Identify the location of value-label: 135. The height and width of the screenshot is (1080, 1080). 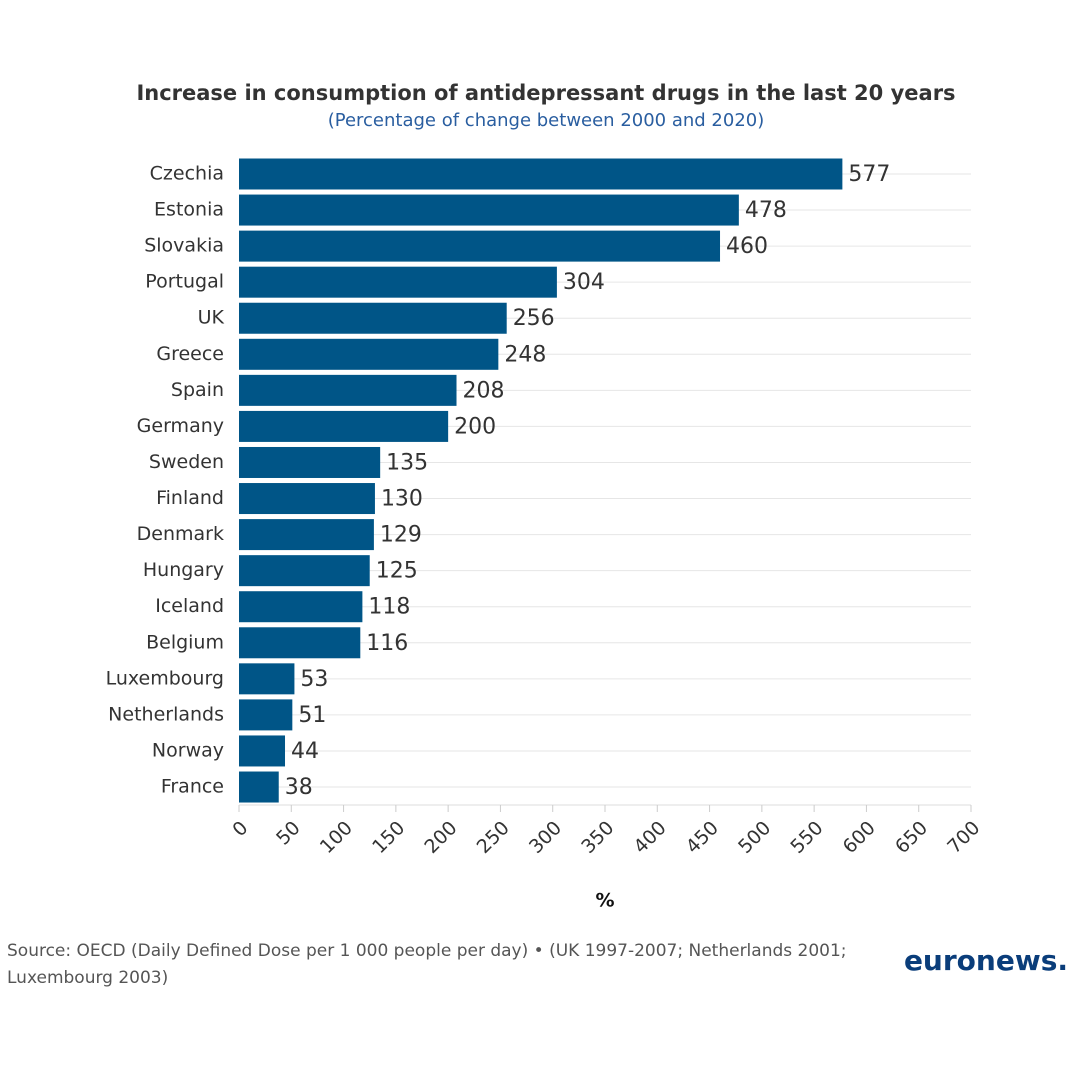
(407, 462).